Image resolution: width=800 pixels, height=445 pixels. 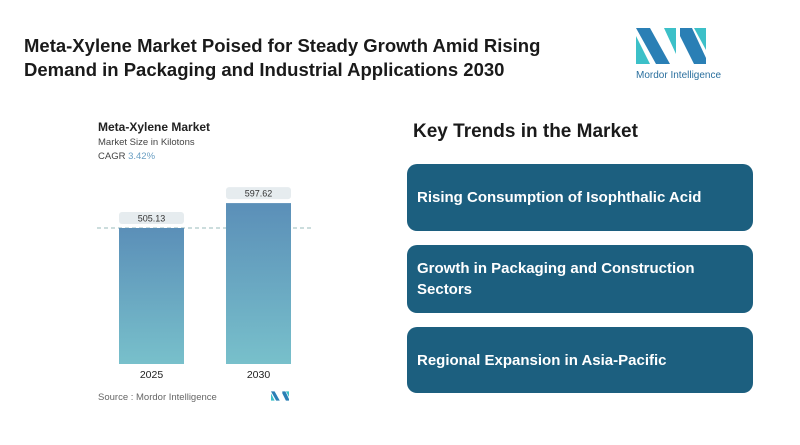 I want to click on value-label: 597.62, so click(x=259, y=194).